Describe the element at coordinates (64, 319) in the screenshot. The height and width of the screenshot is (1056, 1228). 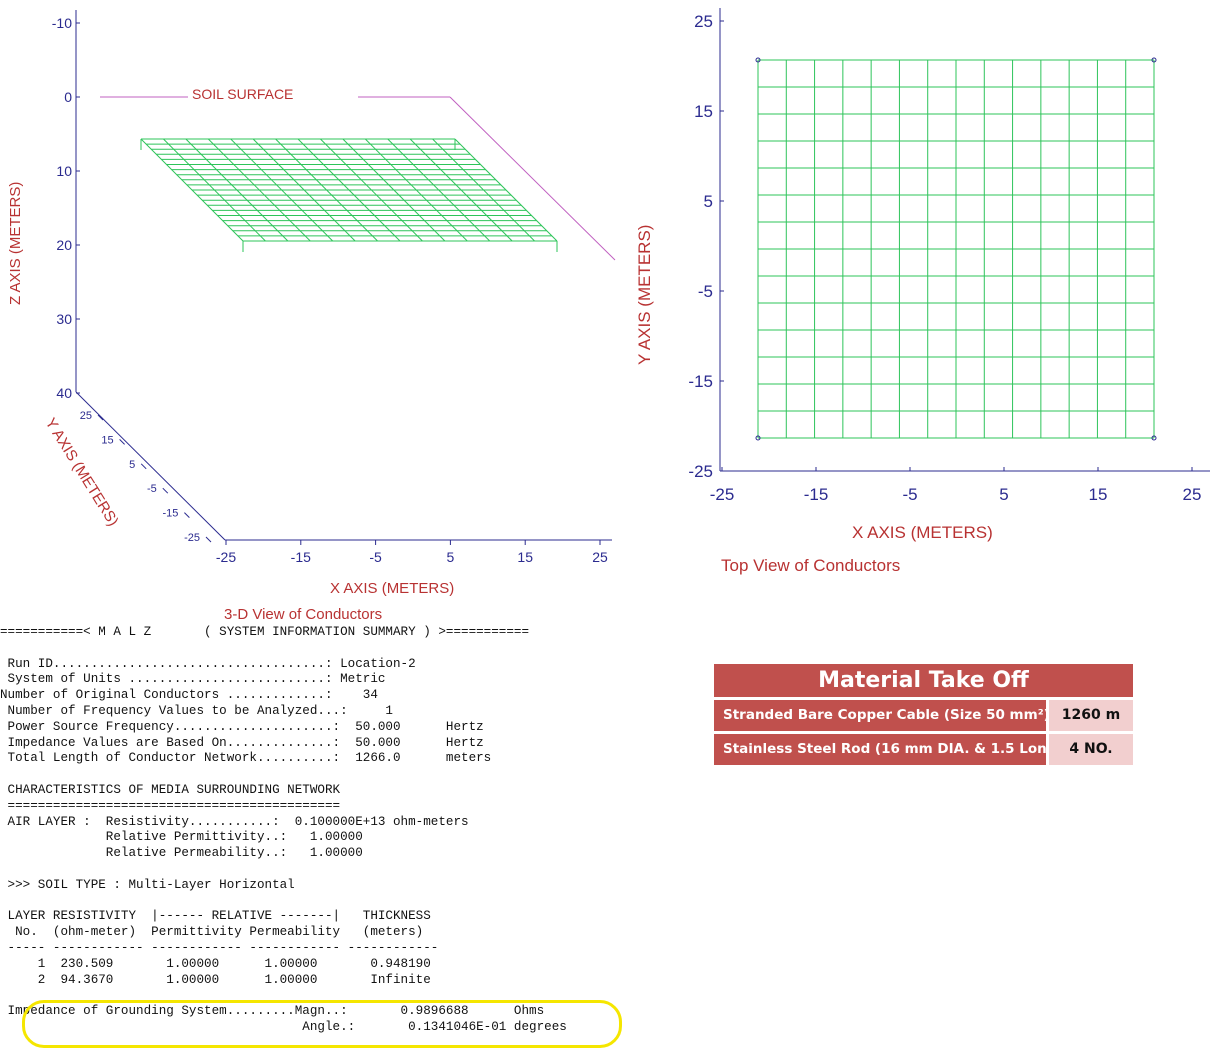
I see `z-tick-label: 30` at that location.